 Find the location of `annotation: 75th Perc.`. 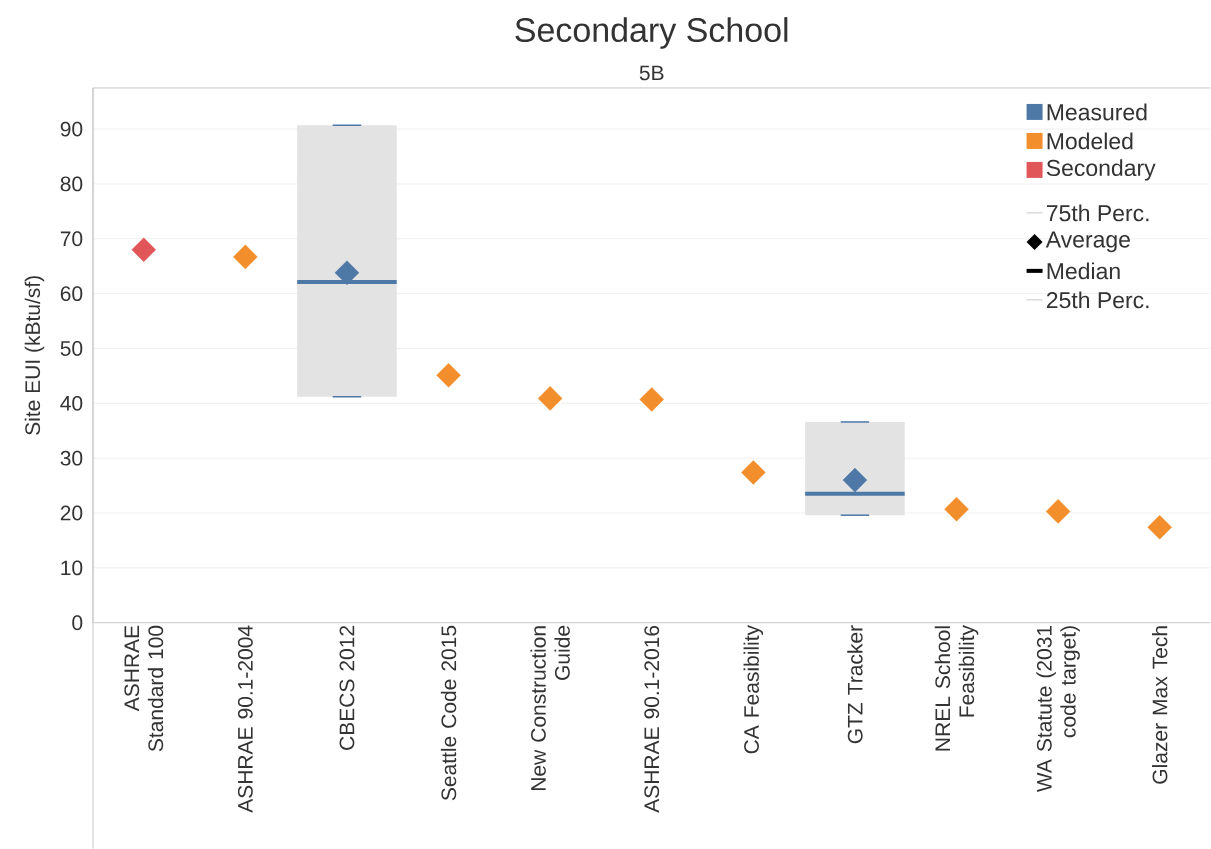

annotation: 75th Perc. is located at coordinates (1097, 213).